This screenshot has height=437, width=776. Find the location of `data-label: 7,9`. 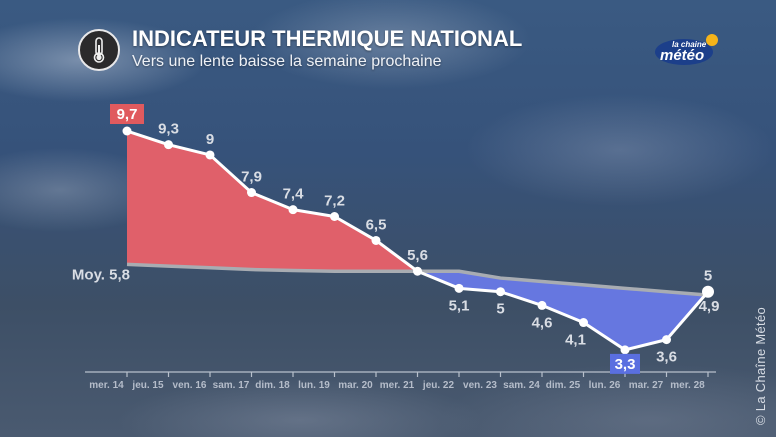

data-label: 7,9 is located at coordinates (251, 177).